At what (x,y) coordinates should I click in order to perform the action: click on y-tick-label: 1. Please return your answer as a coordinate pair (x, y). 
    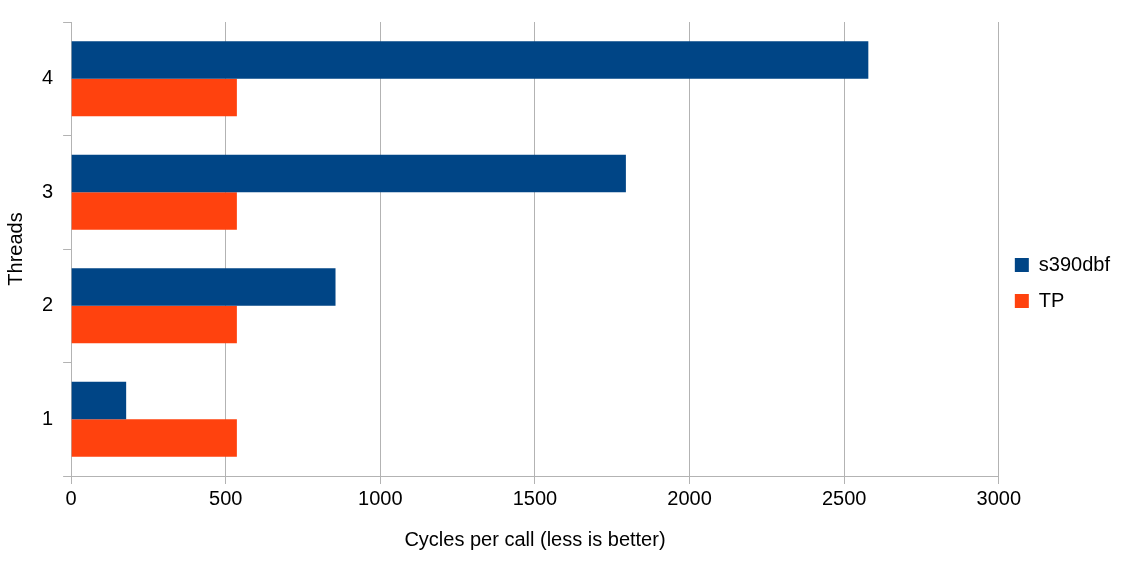
    Looking at the image, I should click on (48, 417).